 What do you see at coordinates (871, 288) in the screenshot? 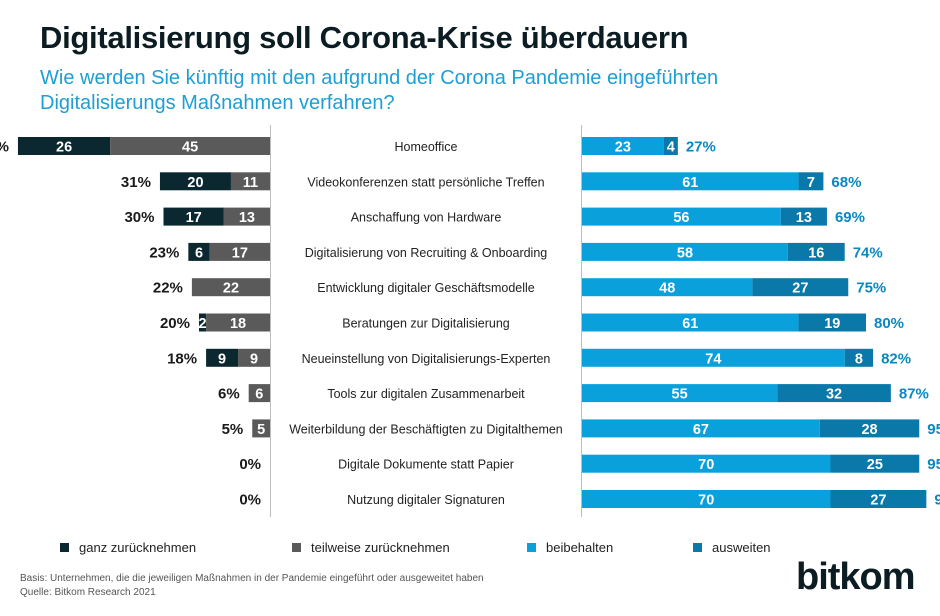
I see `right-total-label: 75%` at bounding box center [871, 288].